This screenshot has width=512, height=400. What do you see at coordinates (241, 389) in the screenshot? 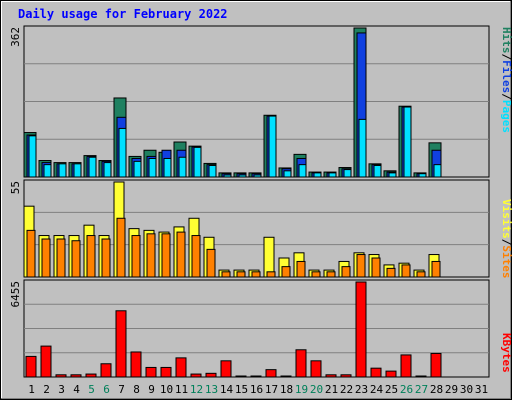
I see `x-tick-label-15: 15` at bounding box center [241, 389].